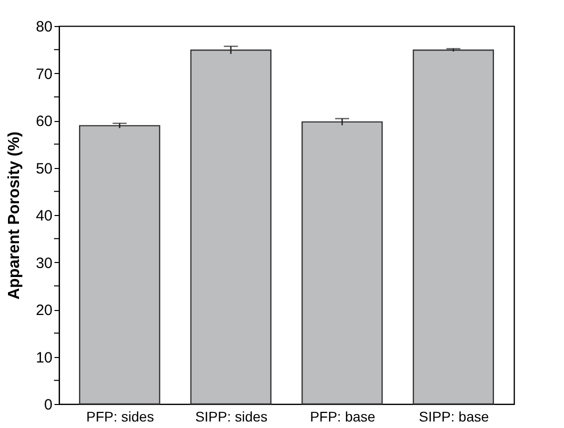  What do you see at coordinates (44, 357) in the screenshot?
I see `y-tick-label: 10` at bounding box center [44, 357].